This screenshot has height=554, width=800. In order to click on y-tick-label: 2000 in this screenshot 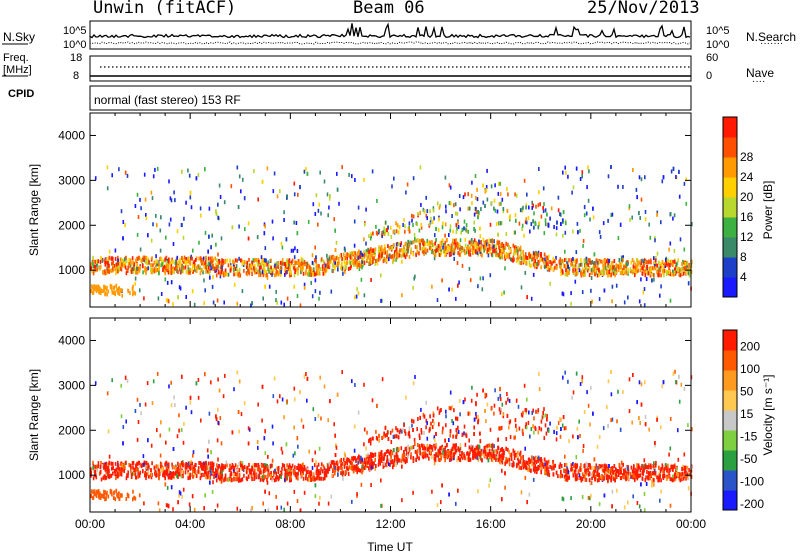, I will do `click(71, 225)`.